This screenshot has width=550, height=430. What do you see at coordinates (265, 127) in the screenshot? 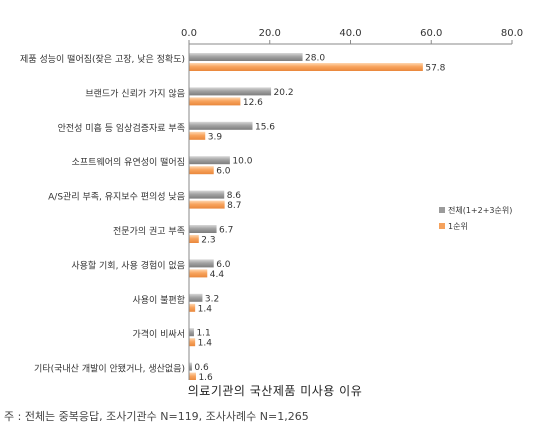
I see `value-label: 15.6` at bounding box center [265, 127].